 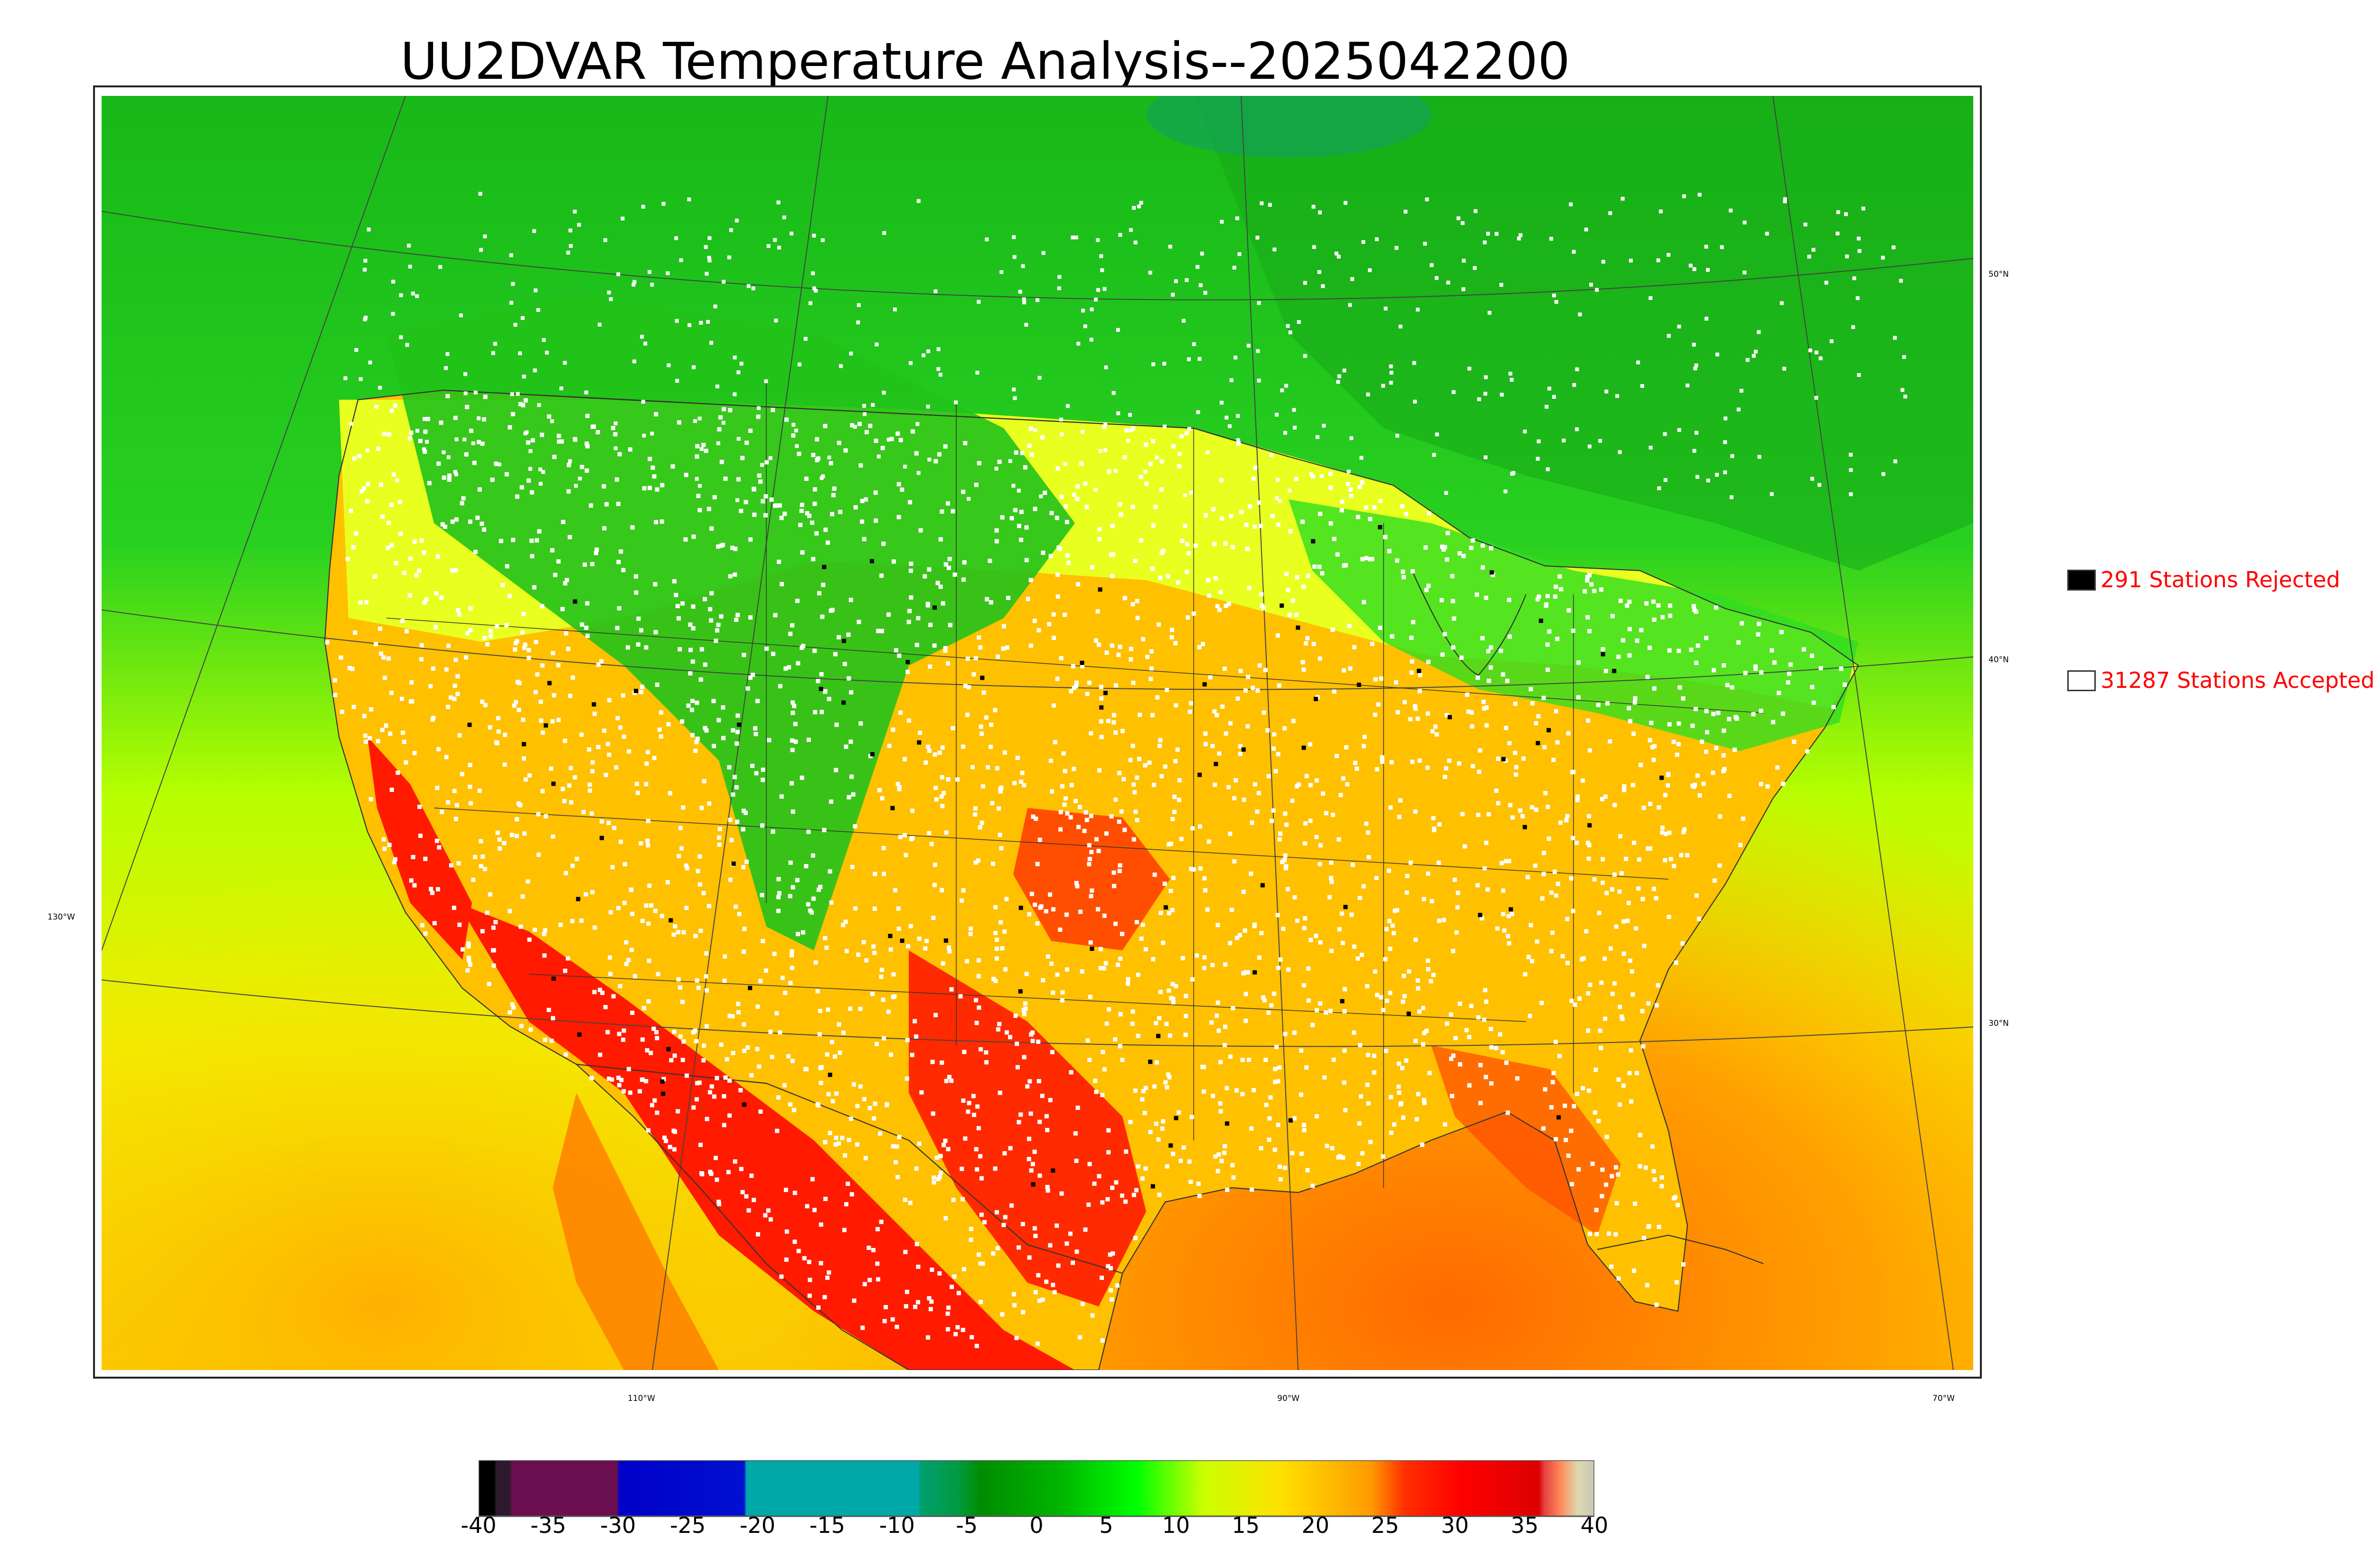 I want to click on colorbar-tick: -20, so click(x=757, y=1525).